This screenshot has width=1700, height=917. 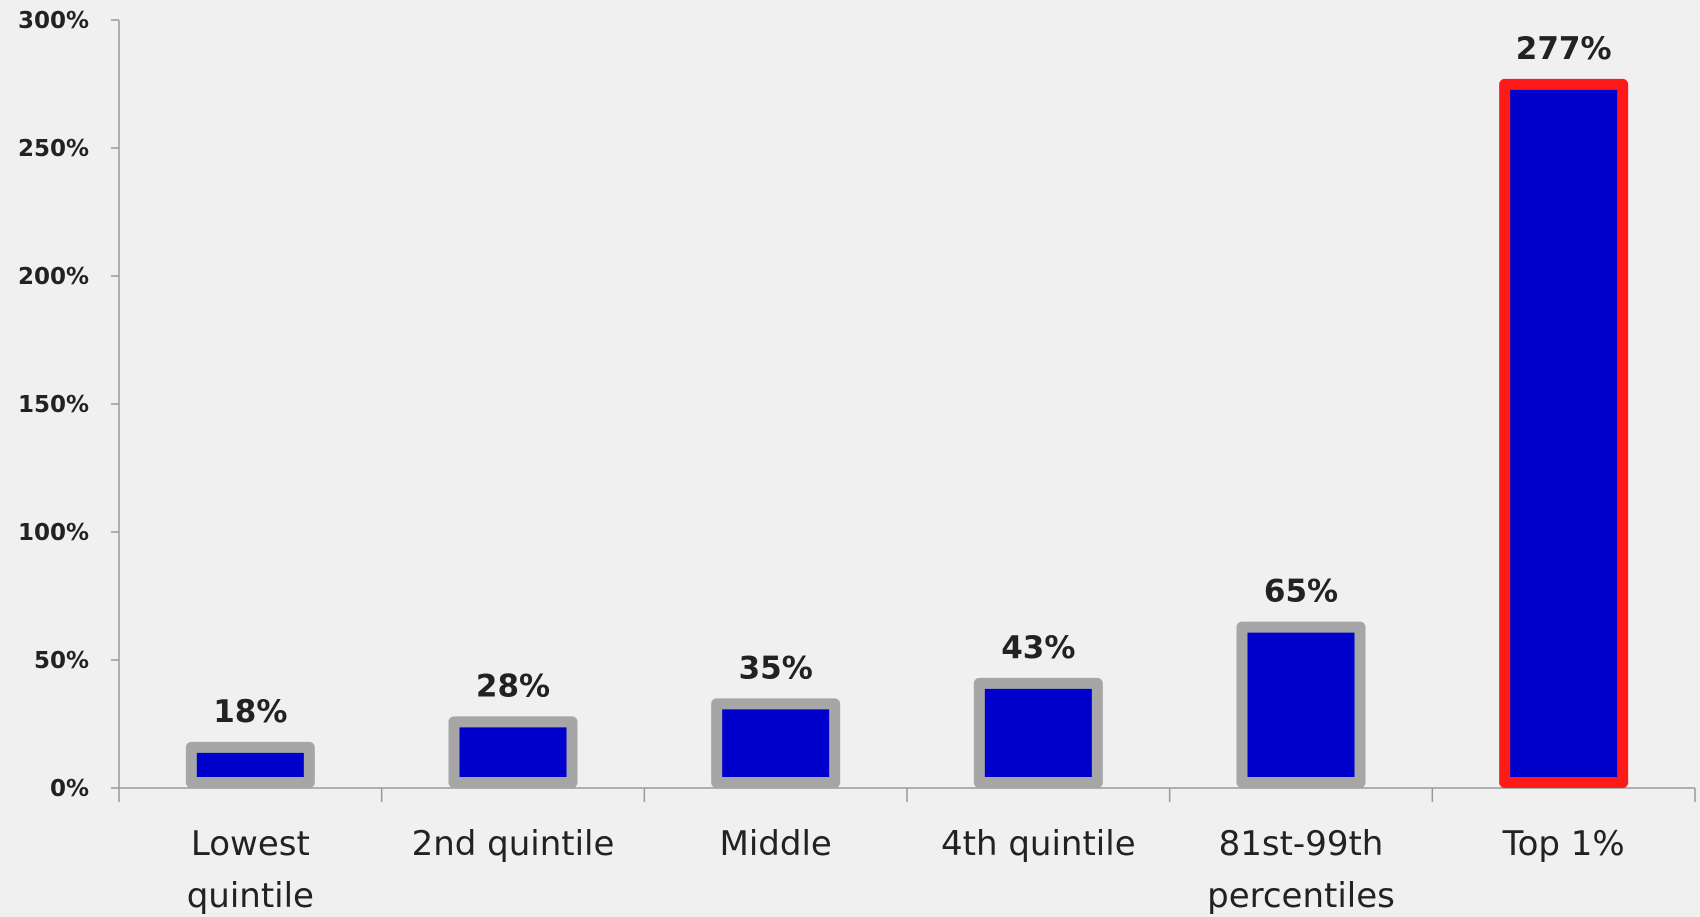 I want to click on x-tick-label: Lowest, so click(x=250, y=844).